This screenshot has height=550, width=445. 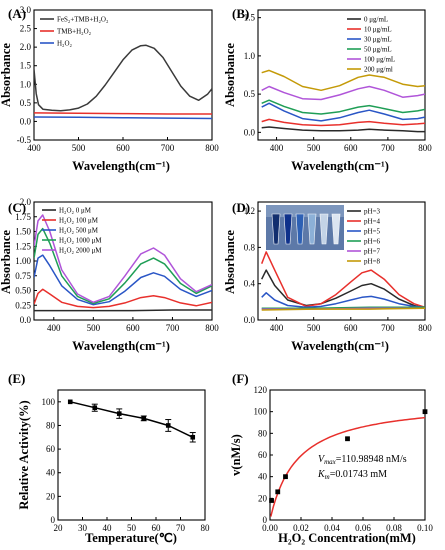 What do you see at coordinates (59, 528) in the screenshot?
I see `x-tick-label: 20` at bounding box center [59, 528].